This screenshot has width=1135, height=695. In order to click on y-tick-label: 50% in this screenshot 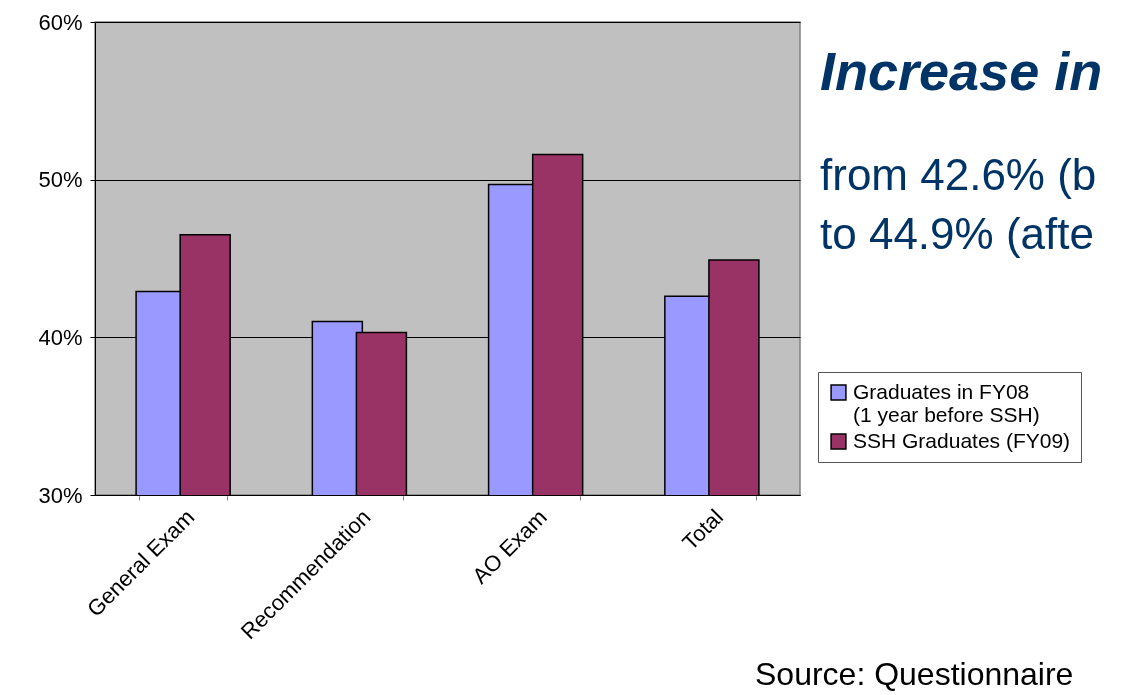, I will do `click(60, 180)`.